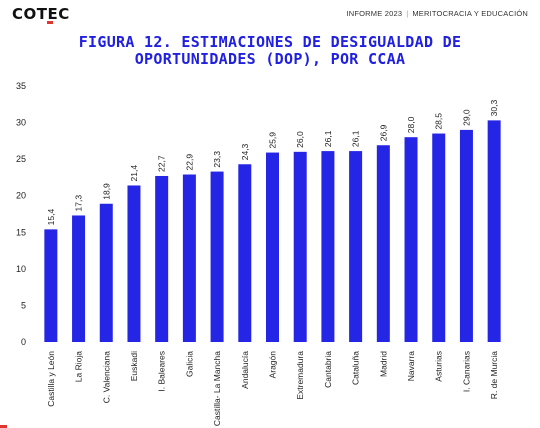 This screenshot has width=540, height=428. What do you see at coordinates (383, 364) in the screenshot?
I see `category-label: Madrid` at bounding box center [383, 364].